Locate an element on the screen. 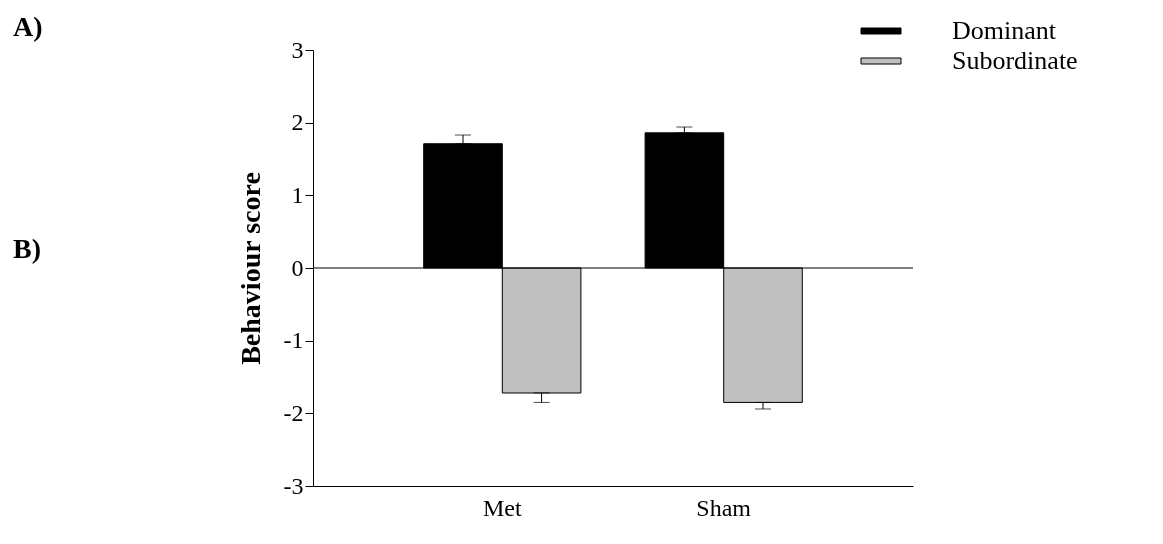 This screenshot has height=544, width=1163. legend-label: Subordinate is located at coordinates (1015, 60).